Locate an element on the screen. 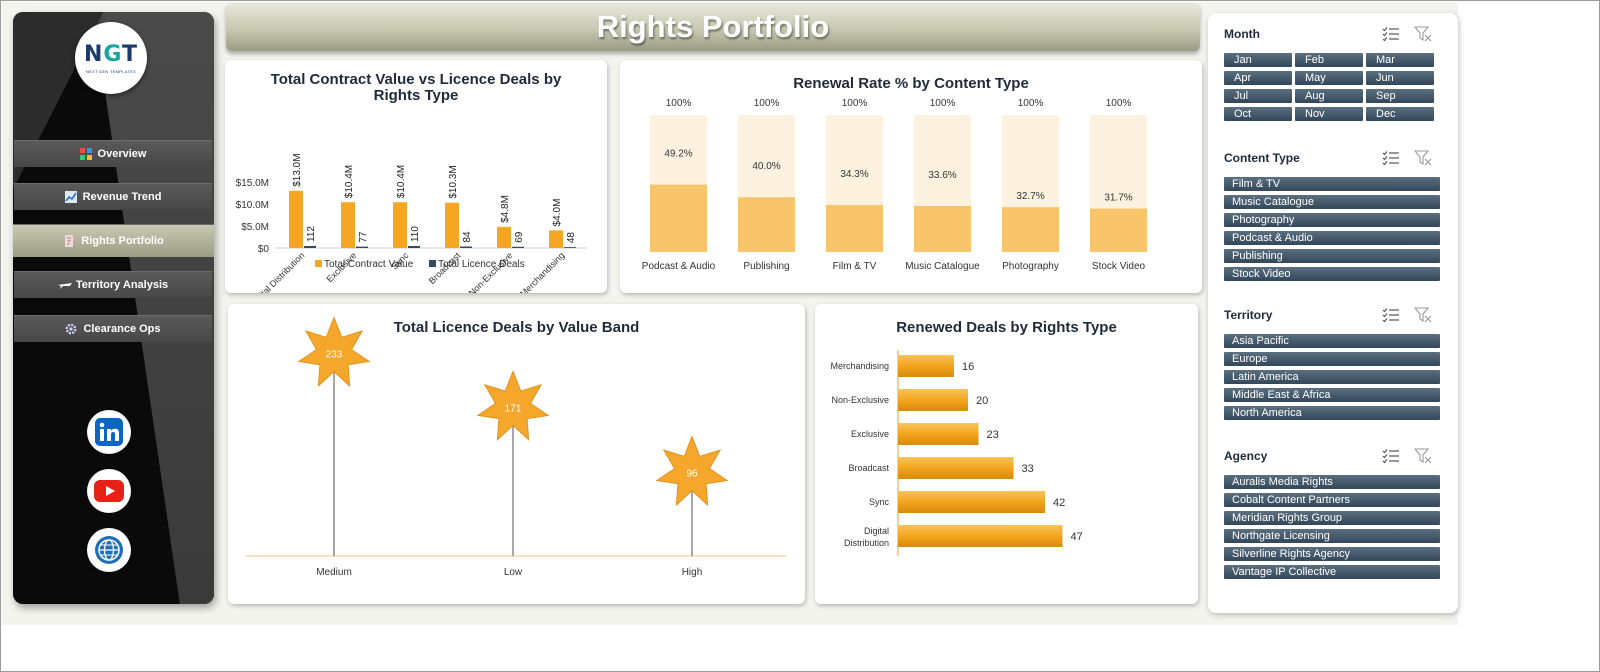 The height and width of the screenshot is (672, 1600). nav-rights-portfolio: Rights Portfolio is located at coordinates (113, 240).